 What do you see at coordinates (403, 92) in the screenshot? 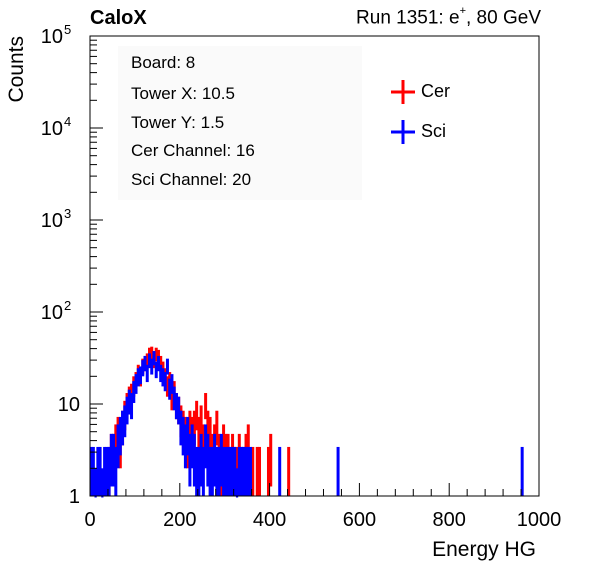
I see `legend-marker-cer` at bounding box center [403, 92].